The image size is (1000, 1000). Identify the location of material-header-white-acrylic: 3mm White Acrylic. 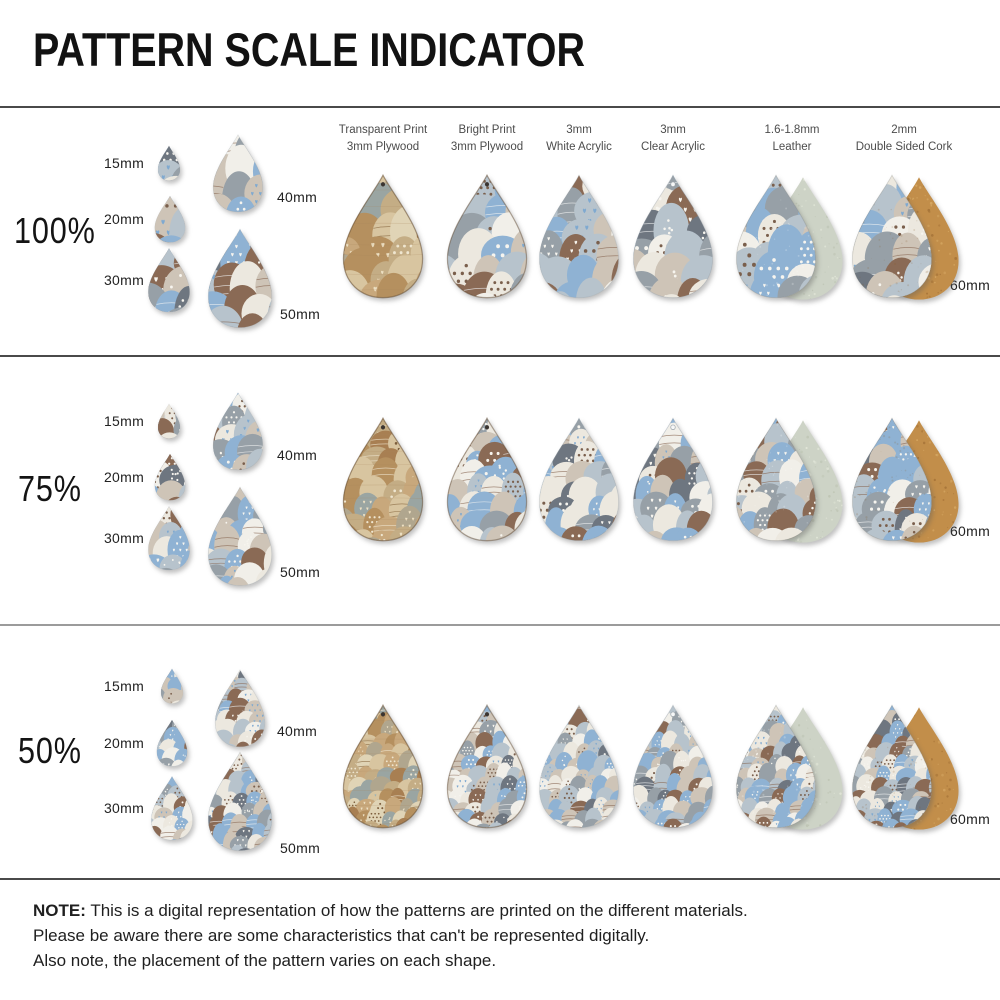
(579, 139).